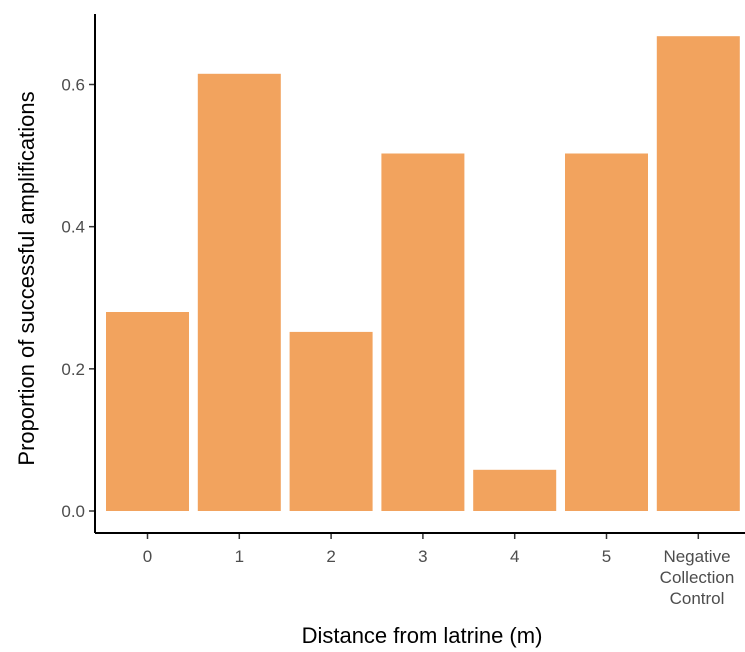 The width and height of the screenshot is (745, 652). I want to click on y-tick-label-2: 0.4, so click(73, 227).